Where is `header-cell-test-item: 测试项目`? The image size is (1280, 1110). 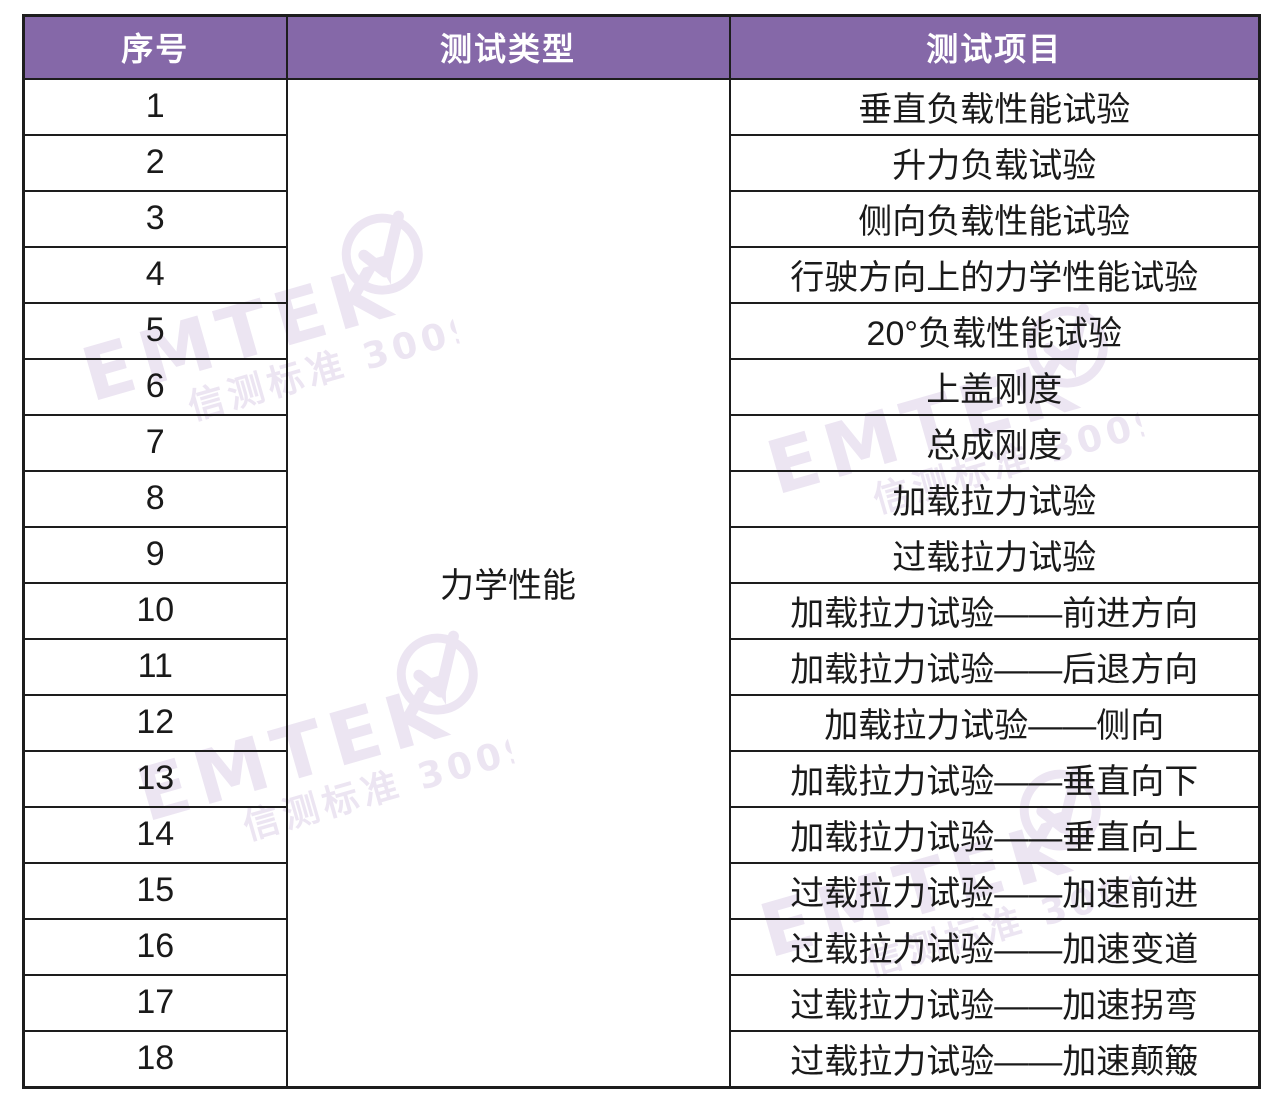 header-cell-test-item: 测试项目 is located at coordinates (994, 47).